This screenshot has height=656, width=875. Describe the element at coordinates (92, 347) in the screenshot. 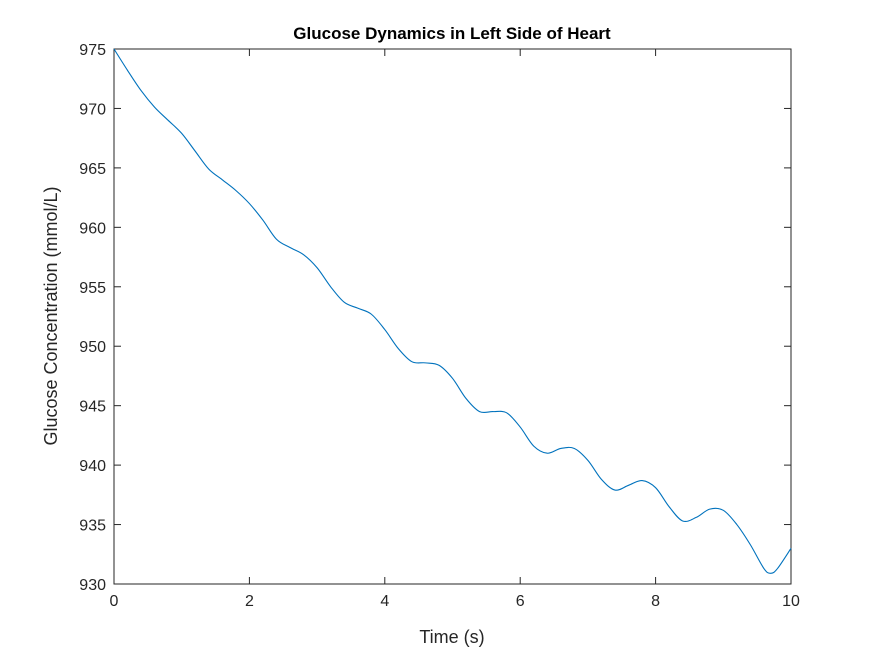

I see `y-tick-label: 950` at that location.